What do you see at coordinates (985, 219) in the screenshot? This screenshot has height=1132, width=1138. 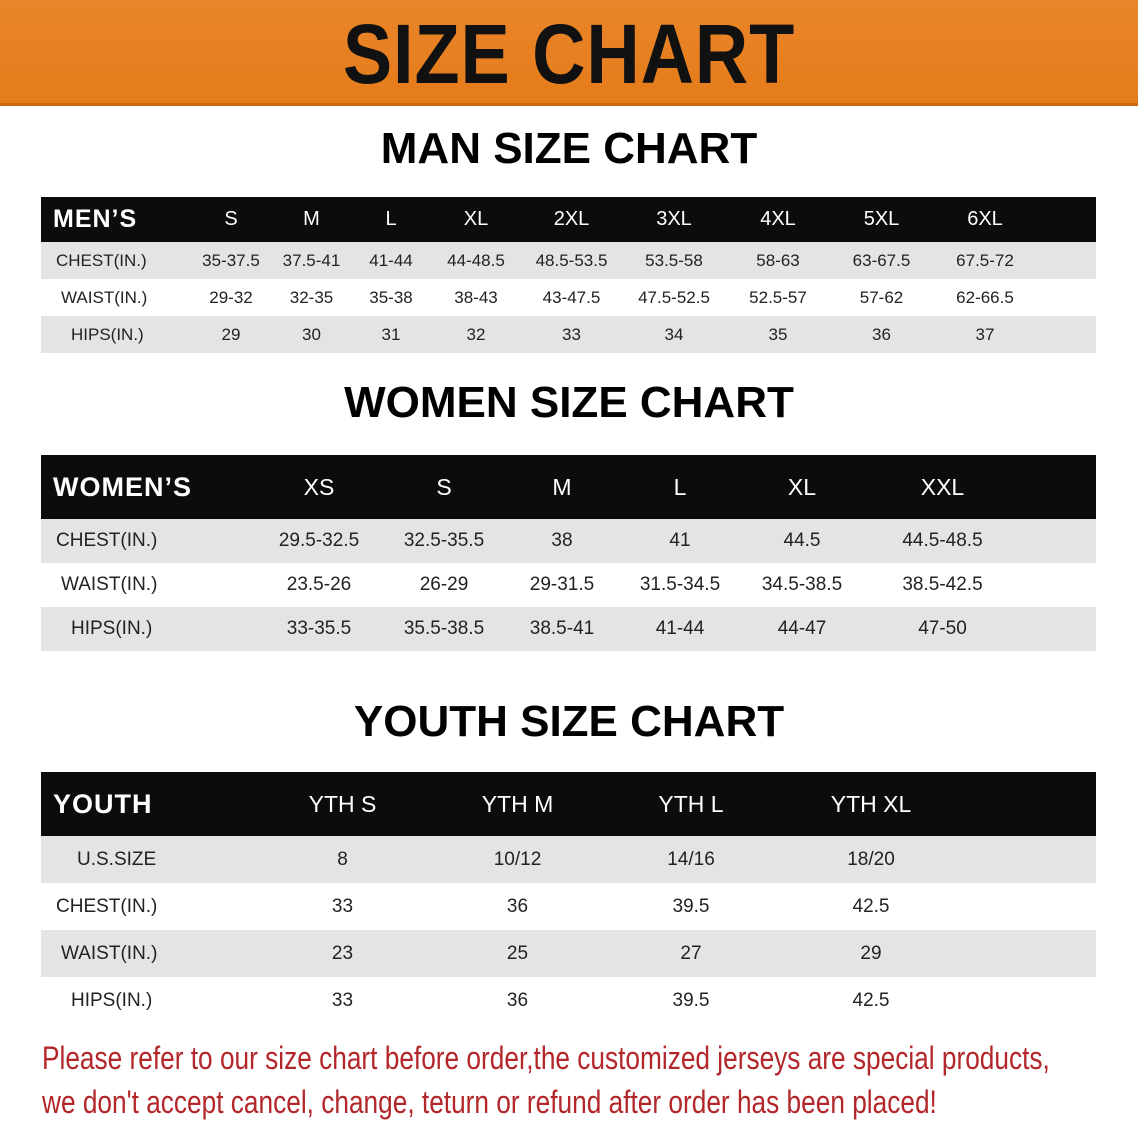 I see `size-header: 6XL` at bounding box center [985, 219].